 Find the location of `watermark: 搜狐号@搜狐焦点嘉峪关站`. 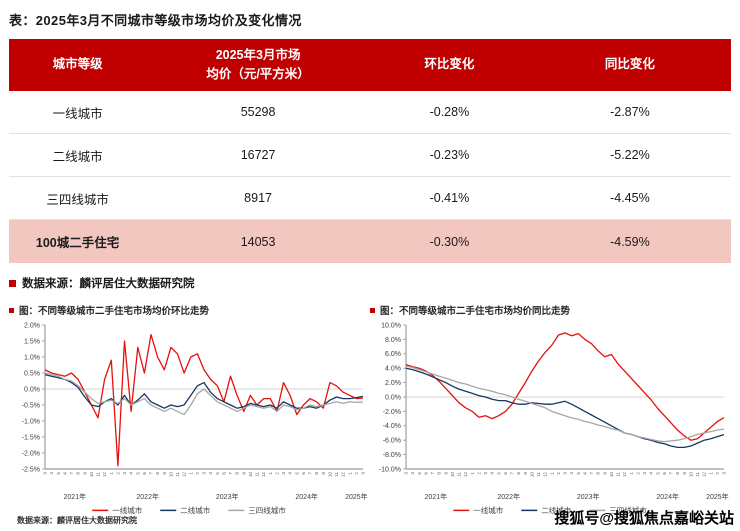

watermark: 搜狐号@搜狐焦点嘉峪关站 is located at coordinates (644, 518).